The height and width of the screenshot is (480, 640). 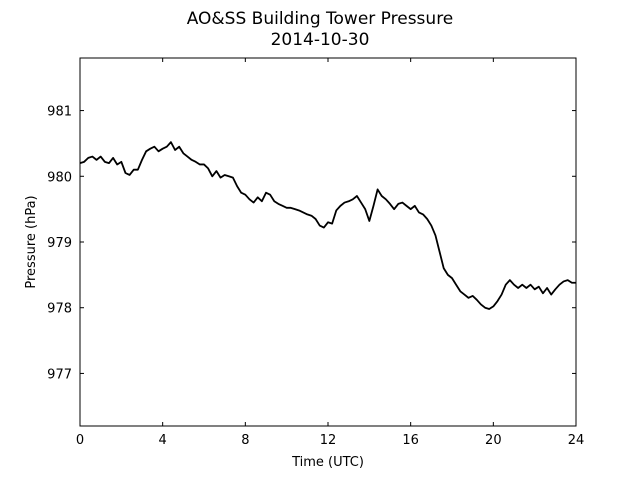 I want to click on y-tick-label-4: 981, so click(x=59, y=112).